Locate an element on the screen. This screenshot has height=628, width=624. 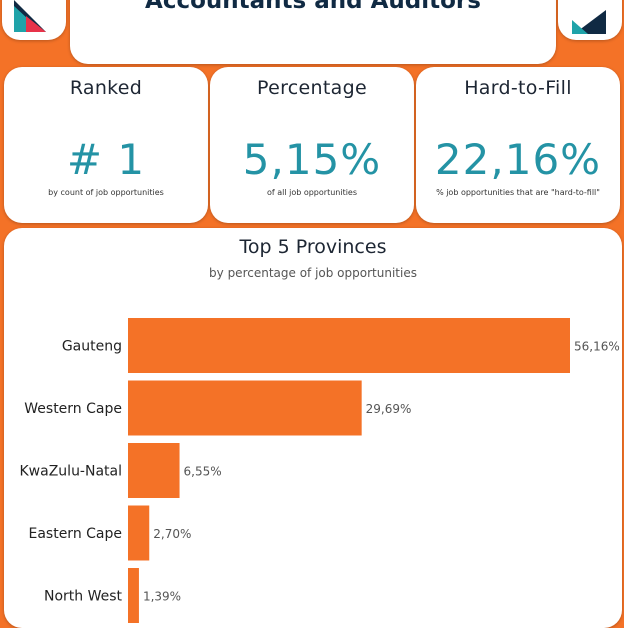
value-label: 29,69% is located at coordinates (389, 409).